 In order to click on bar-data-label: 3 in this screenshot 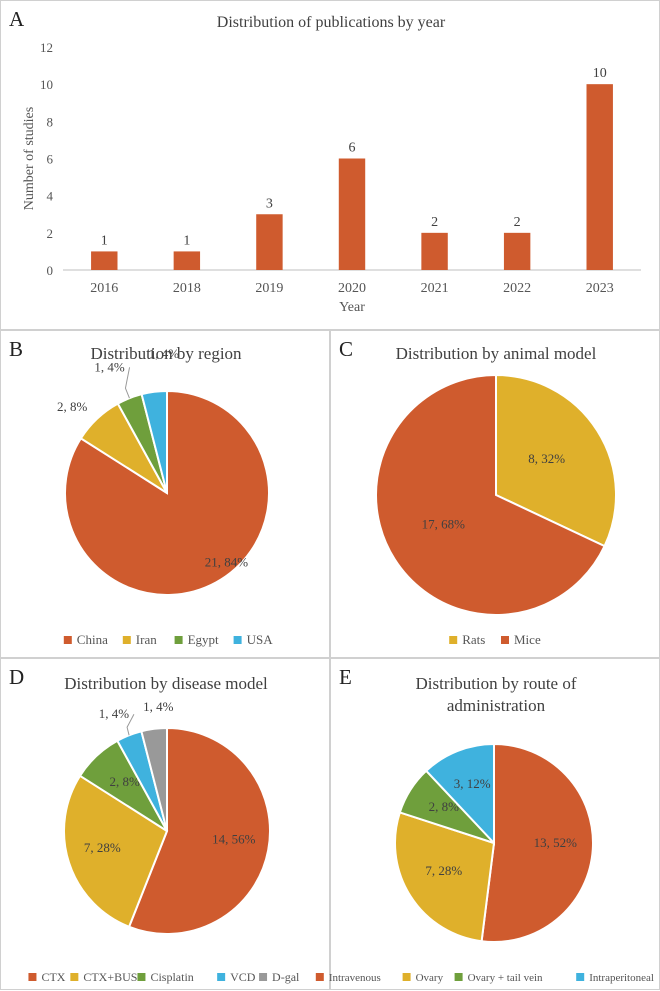, I will do `click(269, 203)`.